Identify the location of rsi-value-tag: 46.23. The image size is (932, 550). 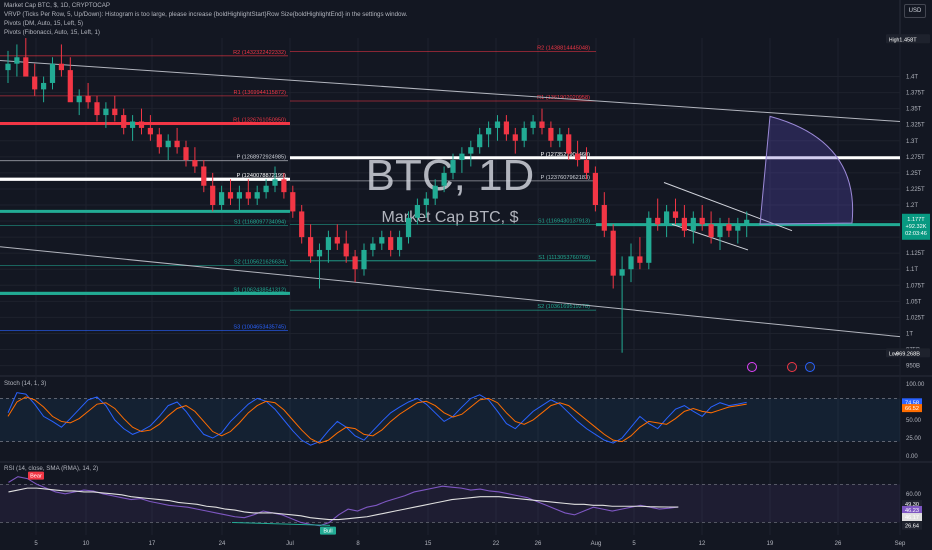
(912, 511).